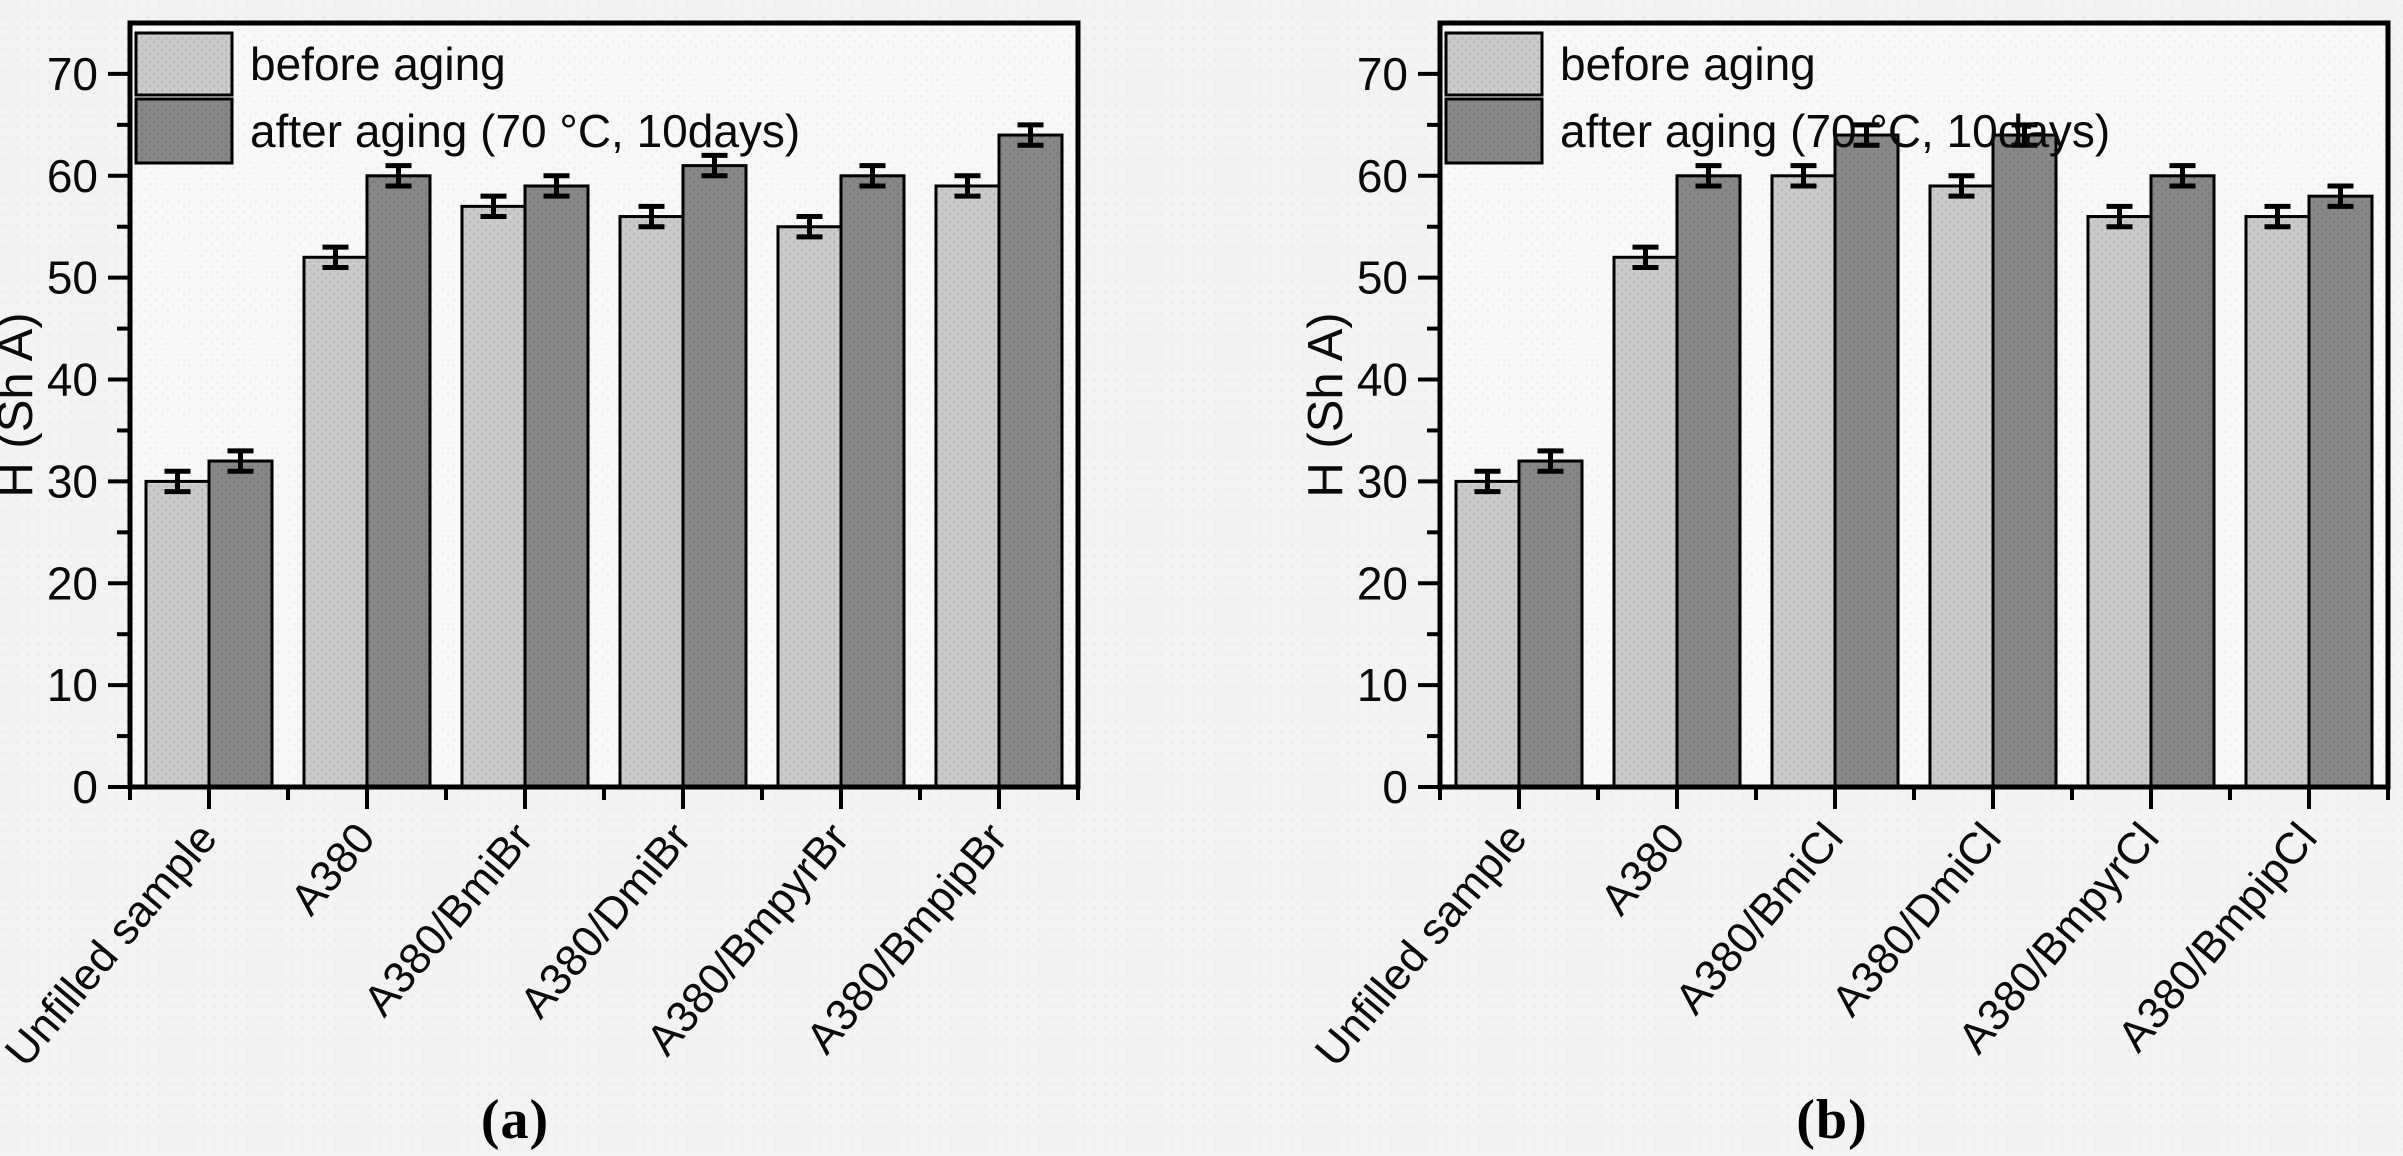 This screenshot has height=1156, width=2403. I want to click on caption-panel-a: (a), so click(515, 1120).